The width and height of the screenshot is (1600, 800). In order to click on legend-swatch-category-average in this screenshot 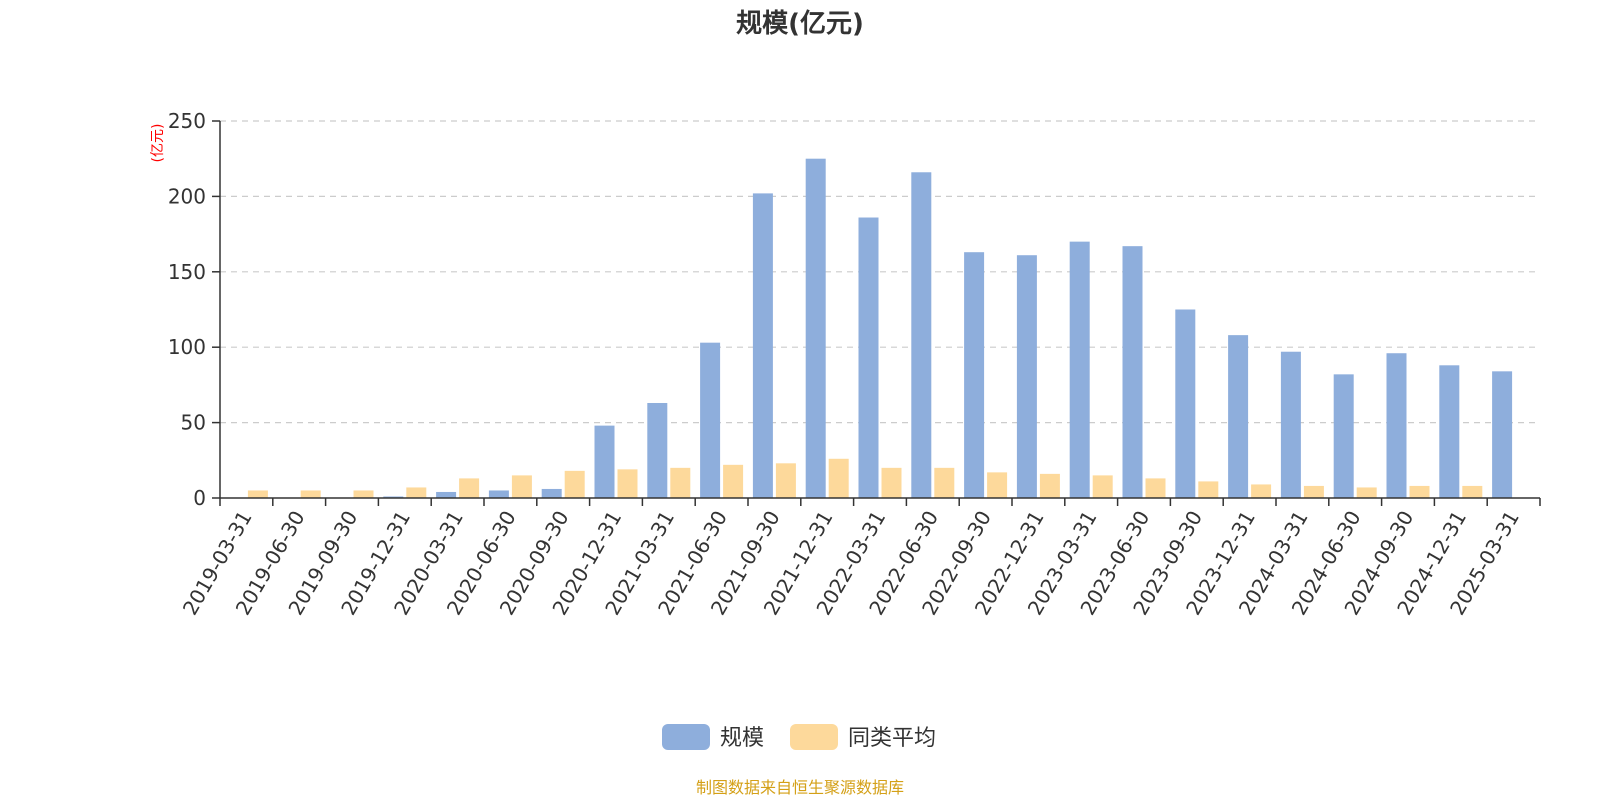, I will do `click(814, 737)`.